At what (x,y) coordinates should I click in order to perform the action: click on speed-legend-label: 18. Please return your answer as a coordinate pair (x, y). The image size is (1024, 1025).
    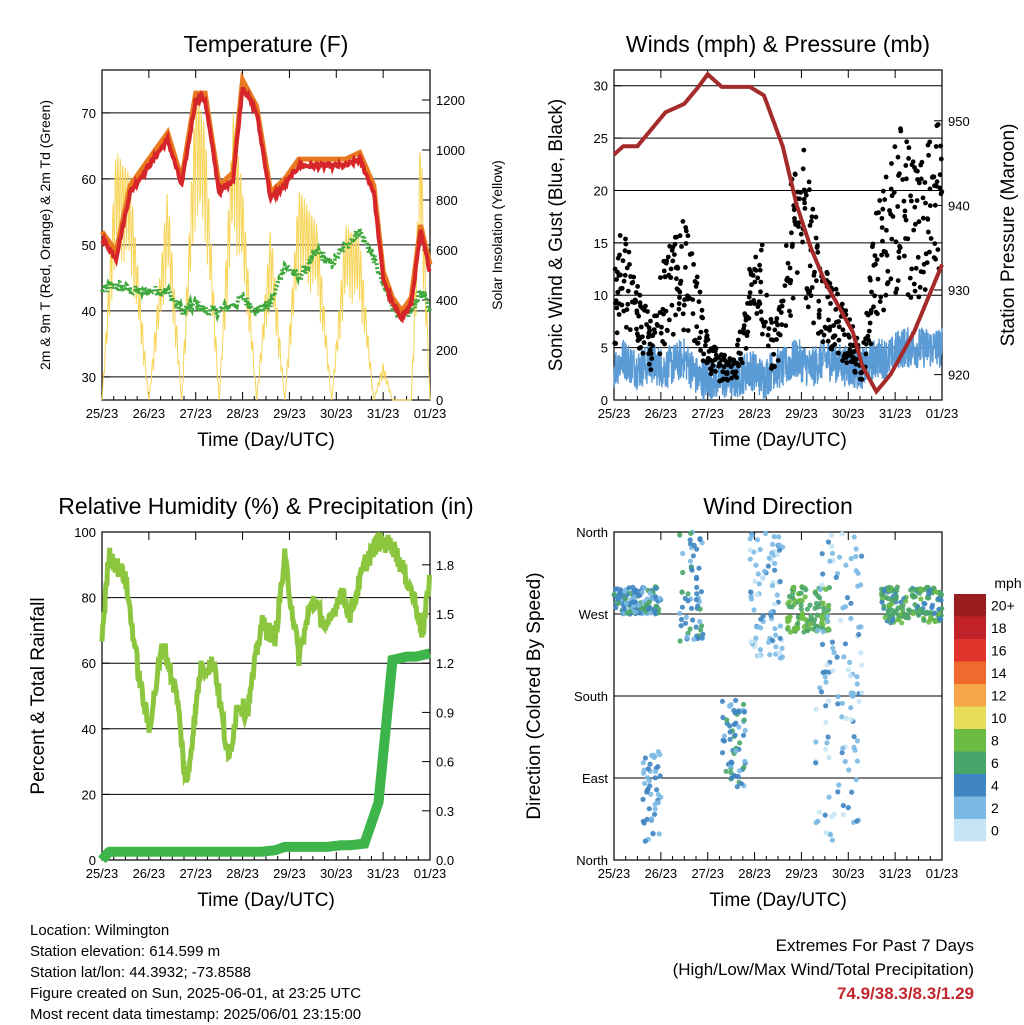
    Looking at the image, I should click on (999, 628).